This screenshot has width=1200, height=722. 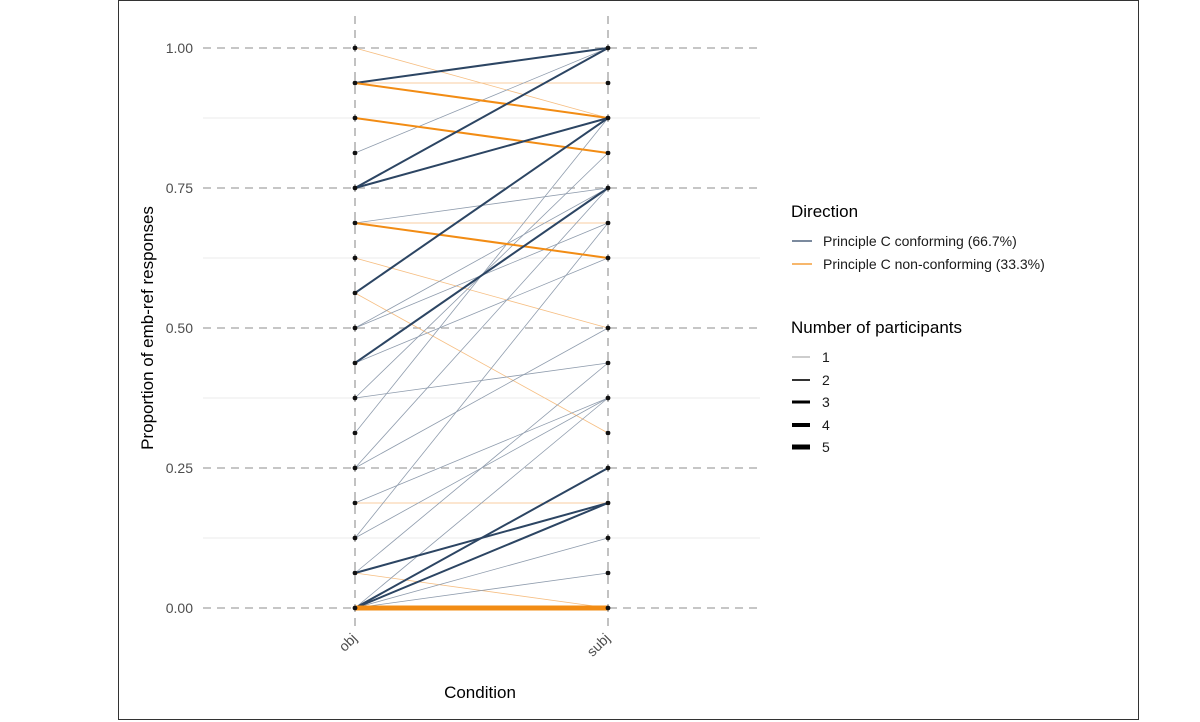 I want to click on legend-label-1: 1, so click(x=826, y=357).